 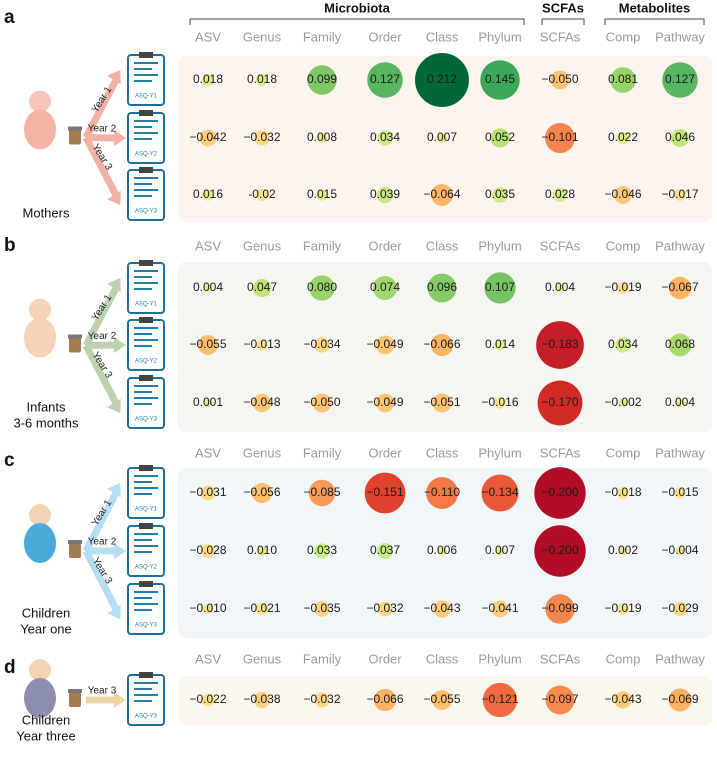 I want to click on arrow-head, so click(x=114, y=198).